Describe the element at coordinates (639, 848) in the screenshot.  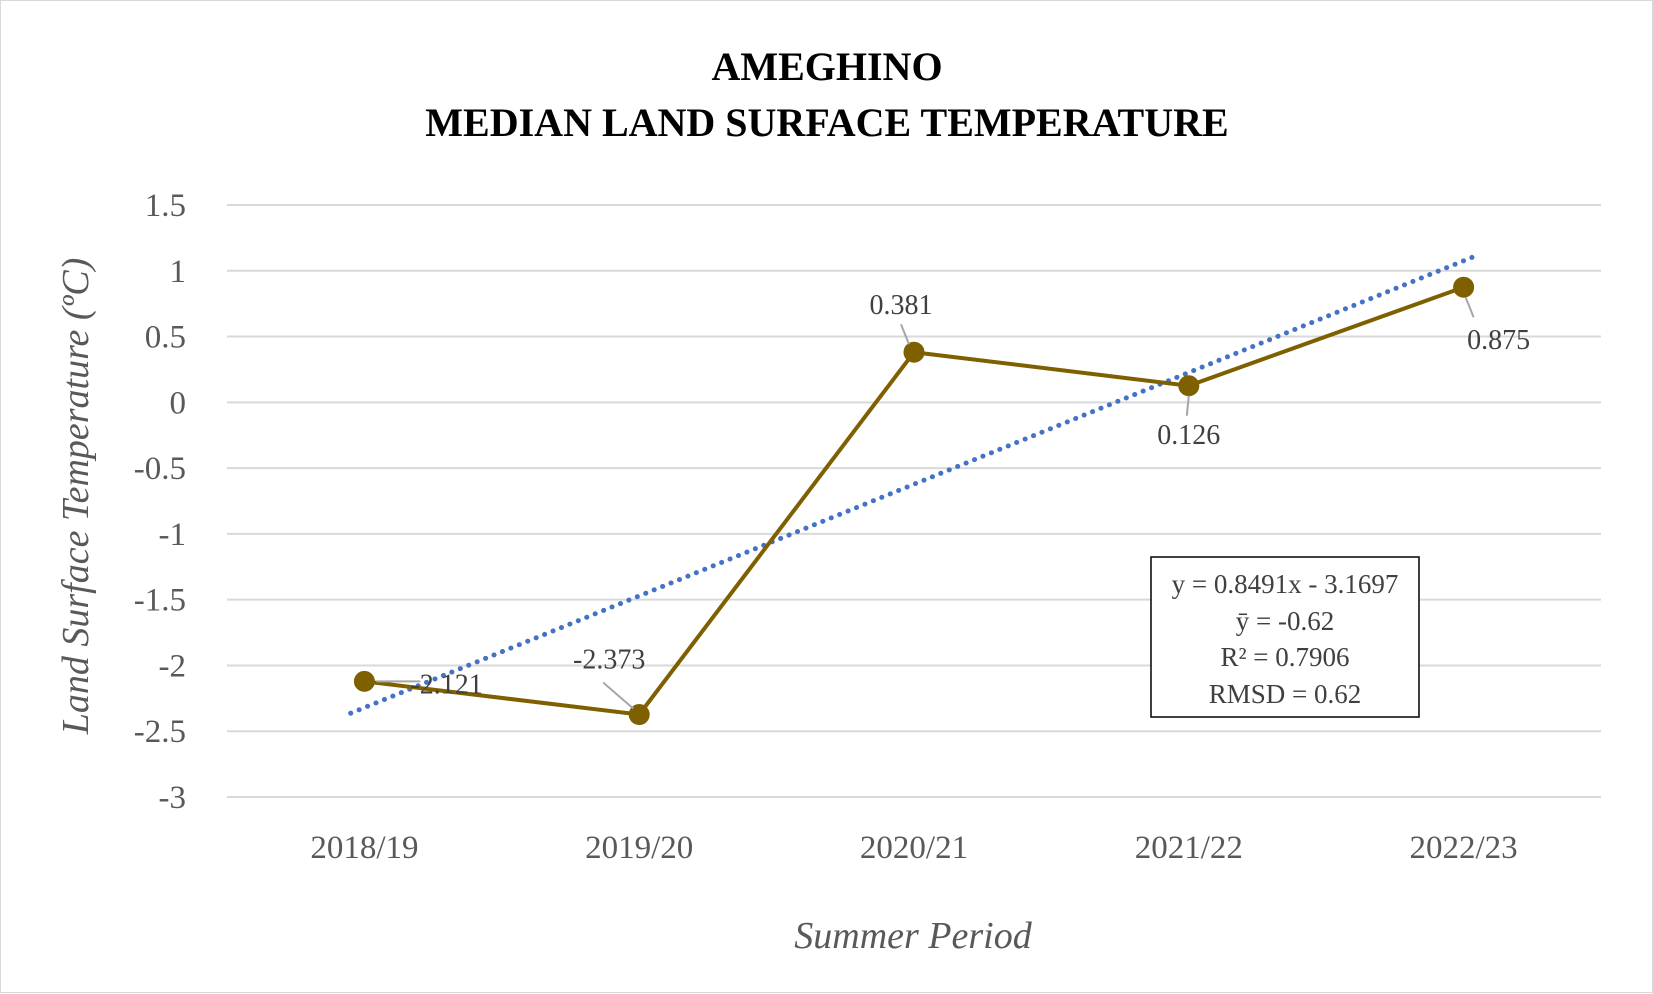
I see `x-tick-label: 2019/20` at that location.